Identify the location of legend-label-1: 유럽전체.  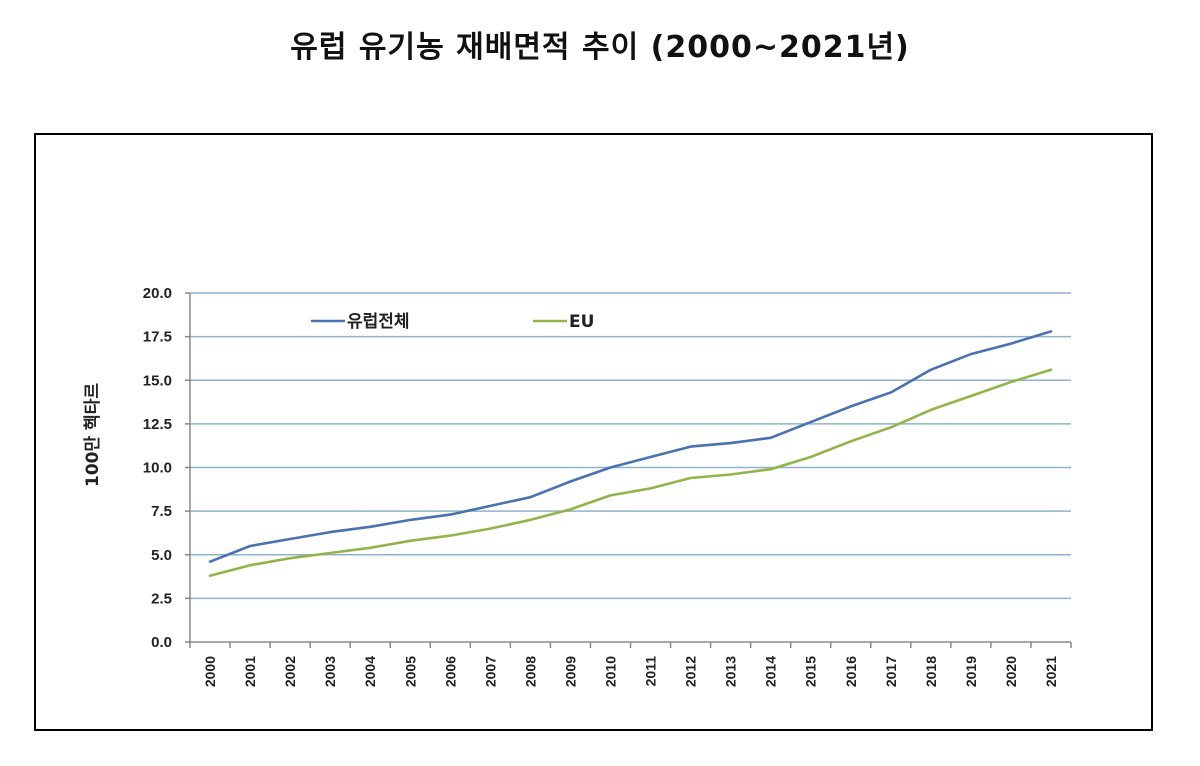
(378, 322).